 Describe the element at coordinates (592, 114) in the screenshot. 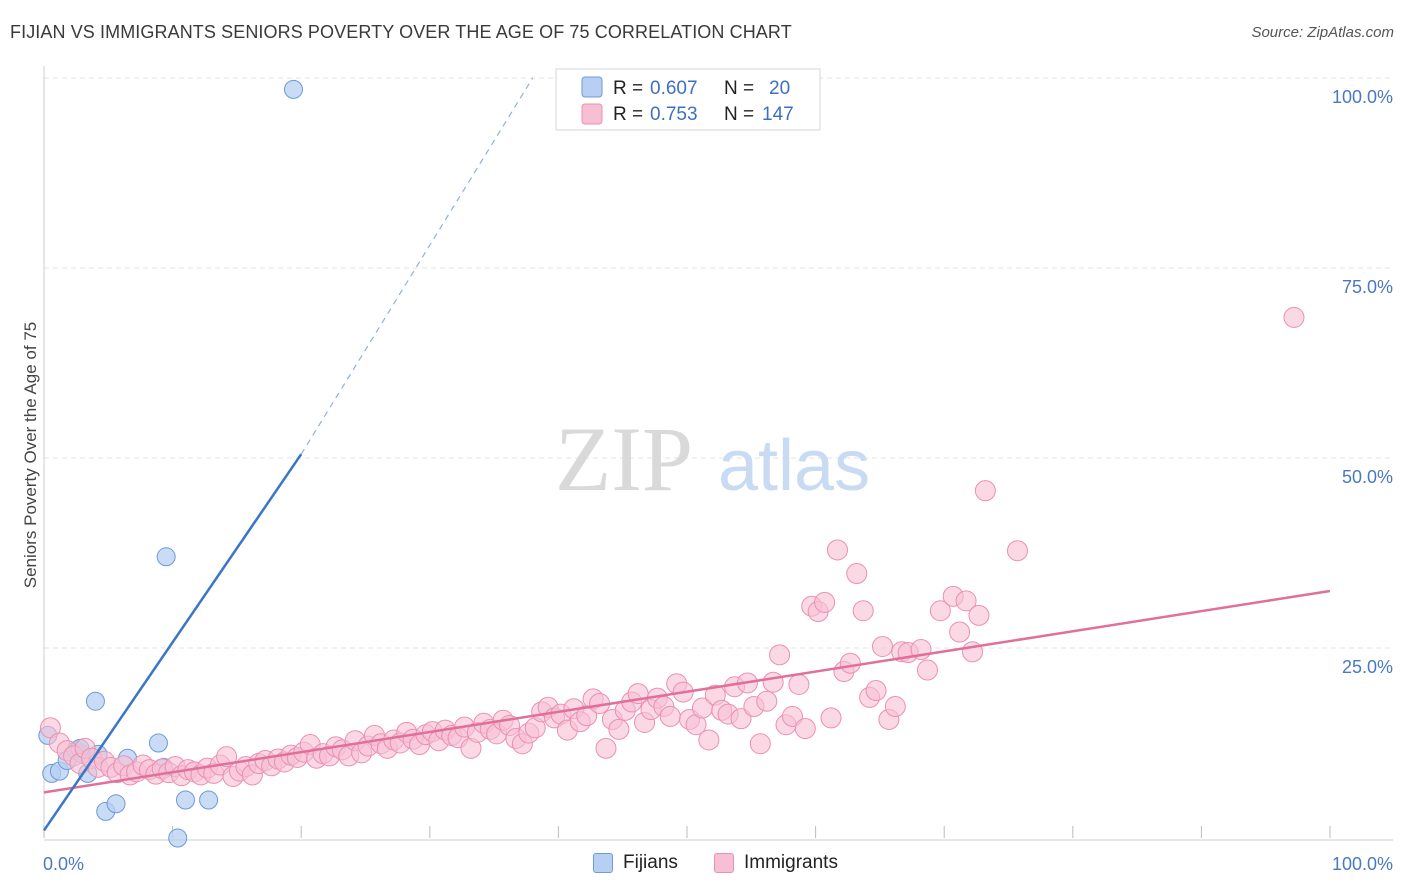

I see `legend-swatch-immigrant` at that location.